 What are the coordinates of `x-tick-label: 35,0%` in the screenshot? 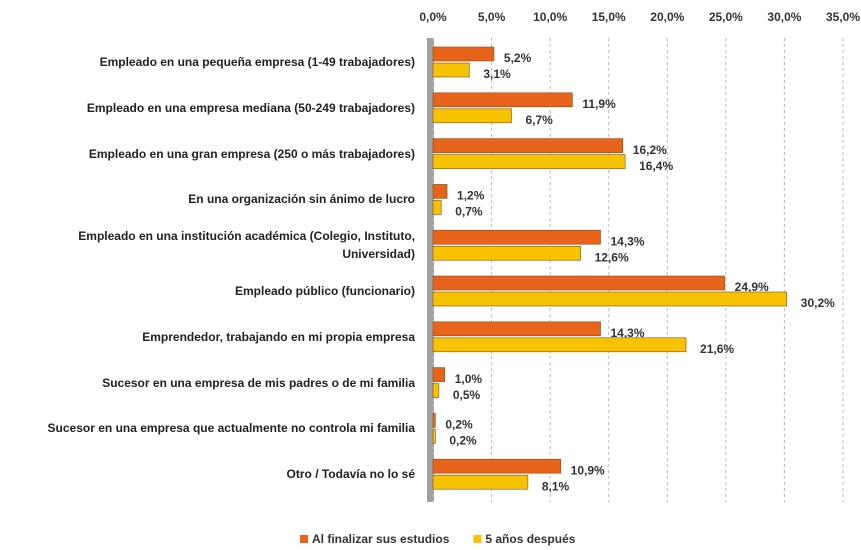 It's located at (843, 17).